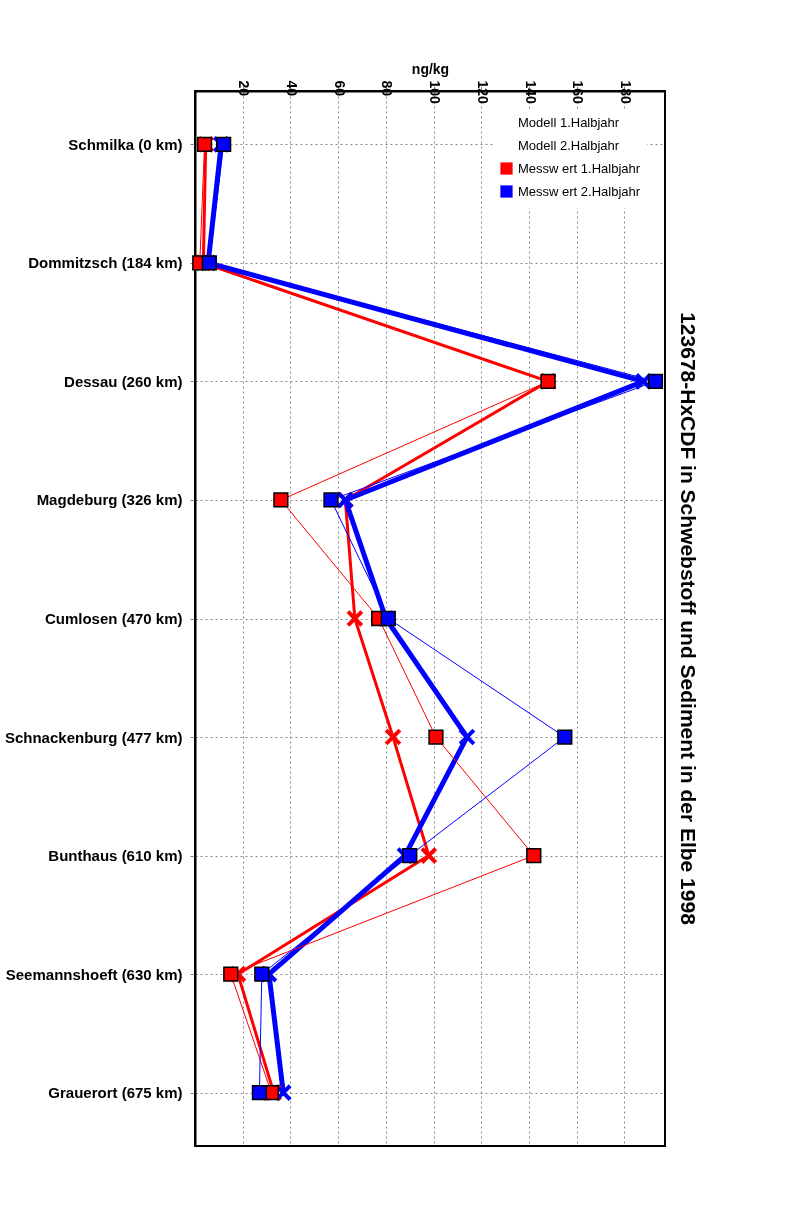 This screenshot has height=1213, width=798. I want to click on legend-label: Messw ert 2.Halbjahr, so click(579, 191).